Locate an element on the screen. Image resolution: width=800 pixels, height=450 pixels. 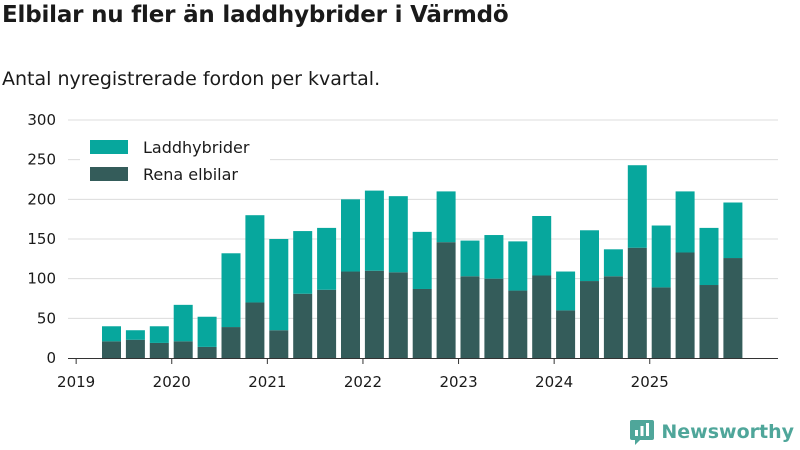
x-axis: 2019 2020 2021 2022 2023 2024 2025 is located at coordinates (417, 374).